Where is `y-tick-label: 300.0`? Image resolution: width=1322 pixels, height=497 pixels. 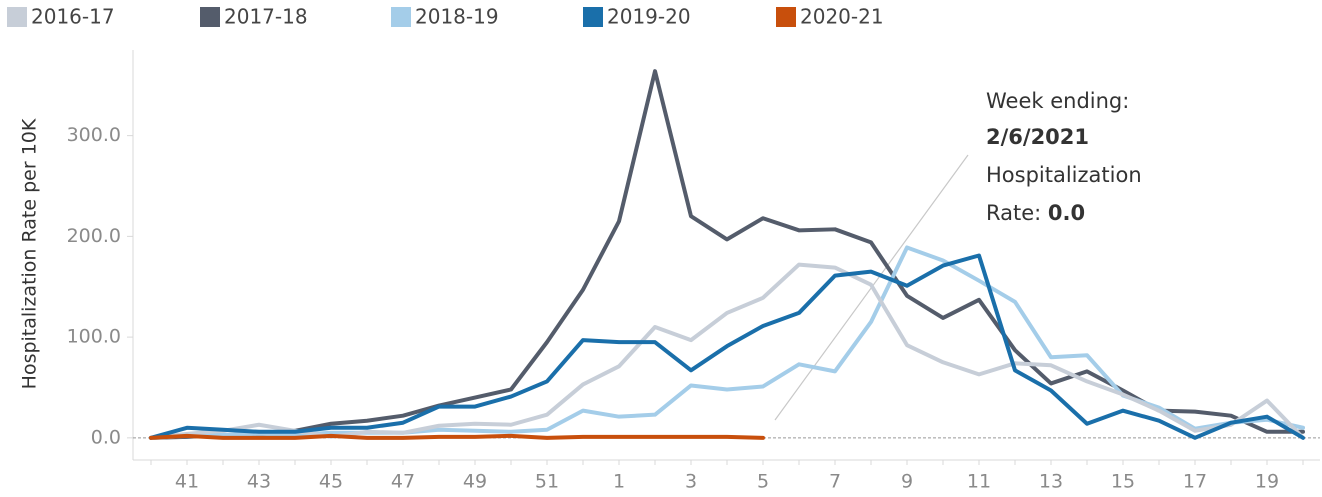 y-tick-label: 300.0 is located at coordinates (94, 135).